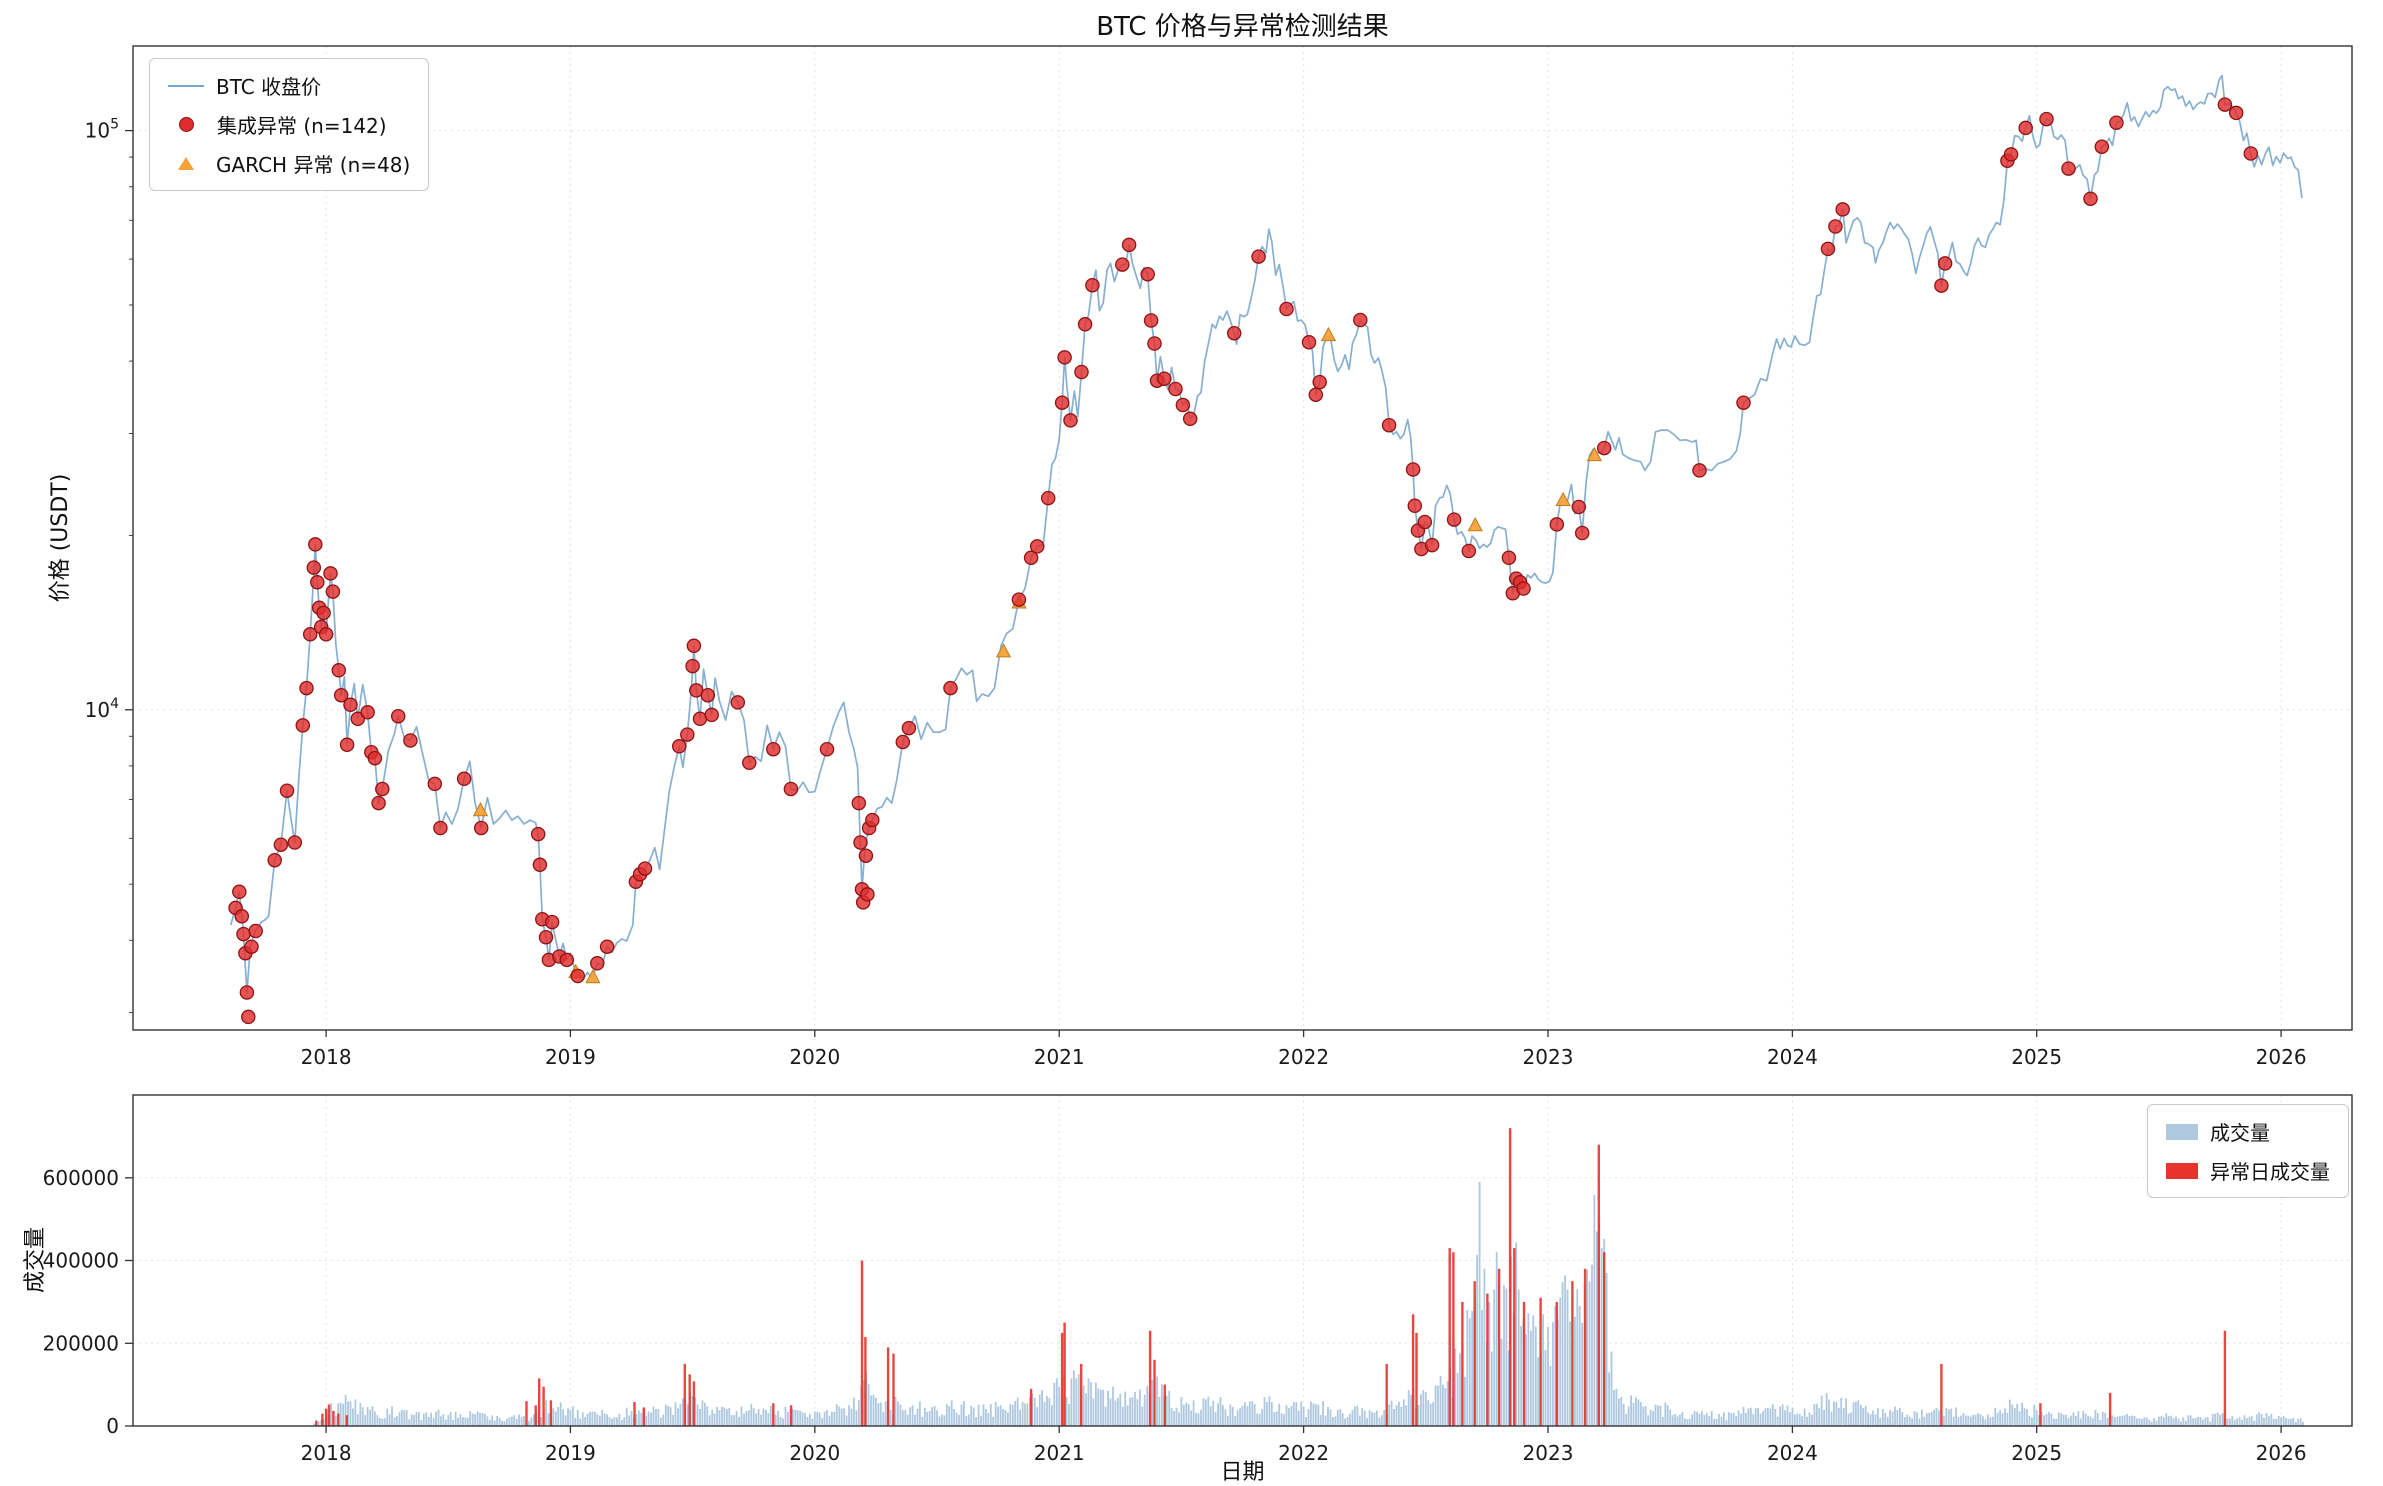 Image resolution: width=2383 pixels, height=1486 pixels. I want to click on svg-text: 200000, so click(81, 1343).